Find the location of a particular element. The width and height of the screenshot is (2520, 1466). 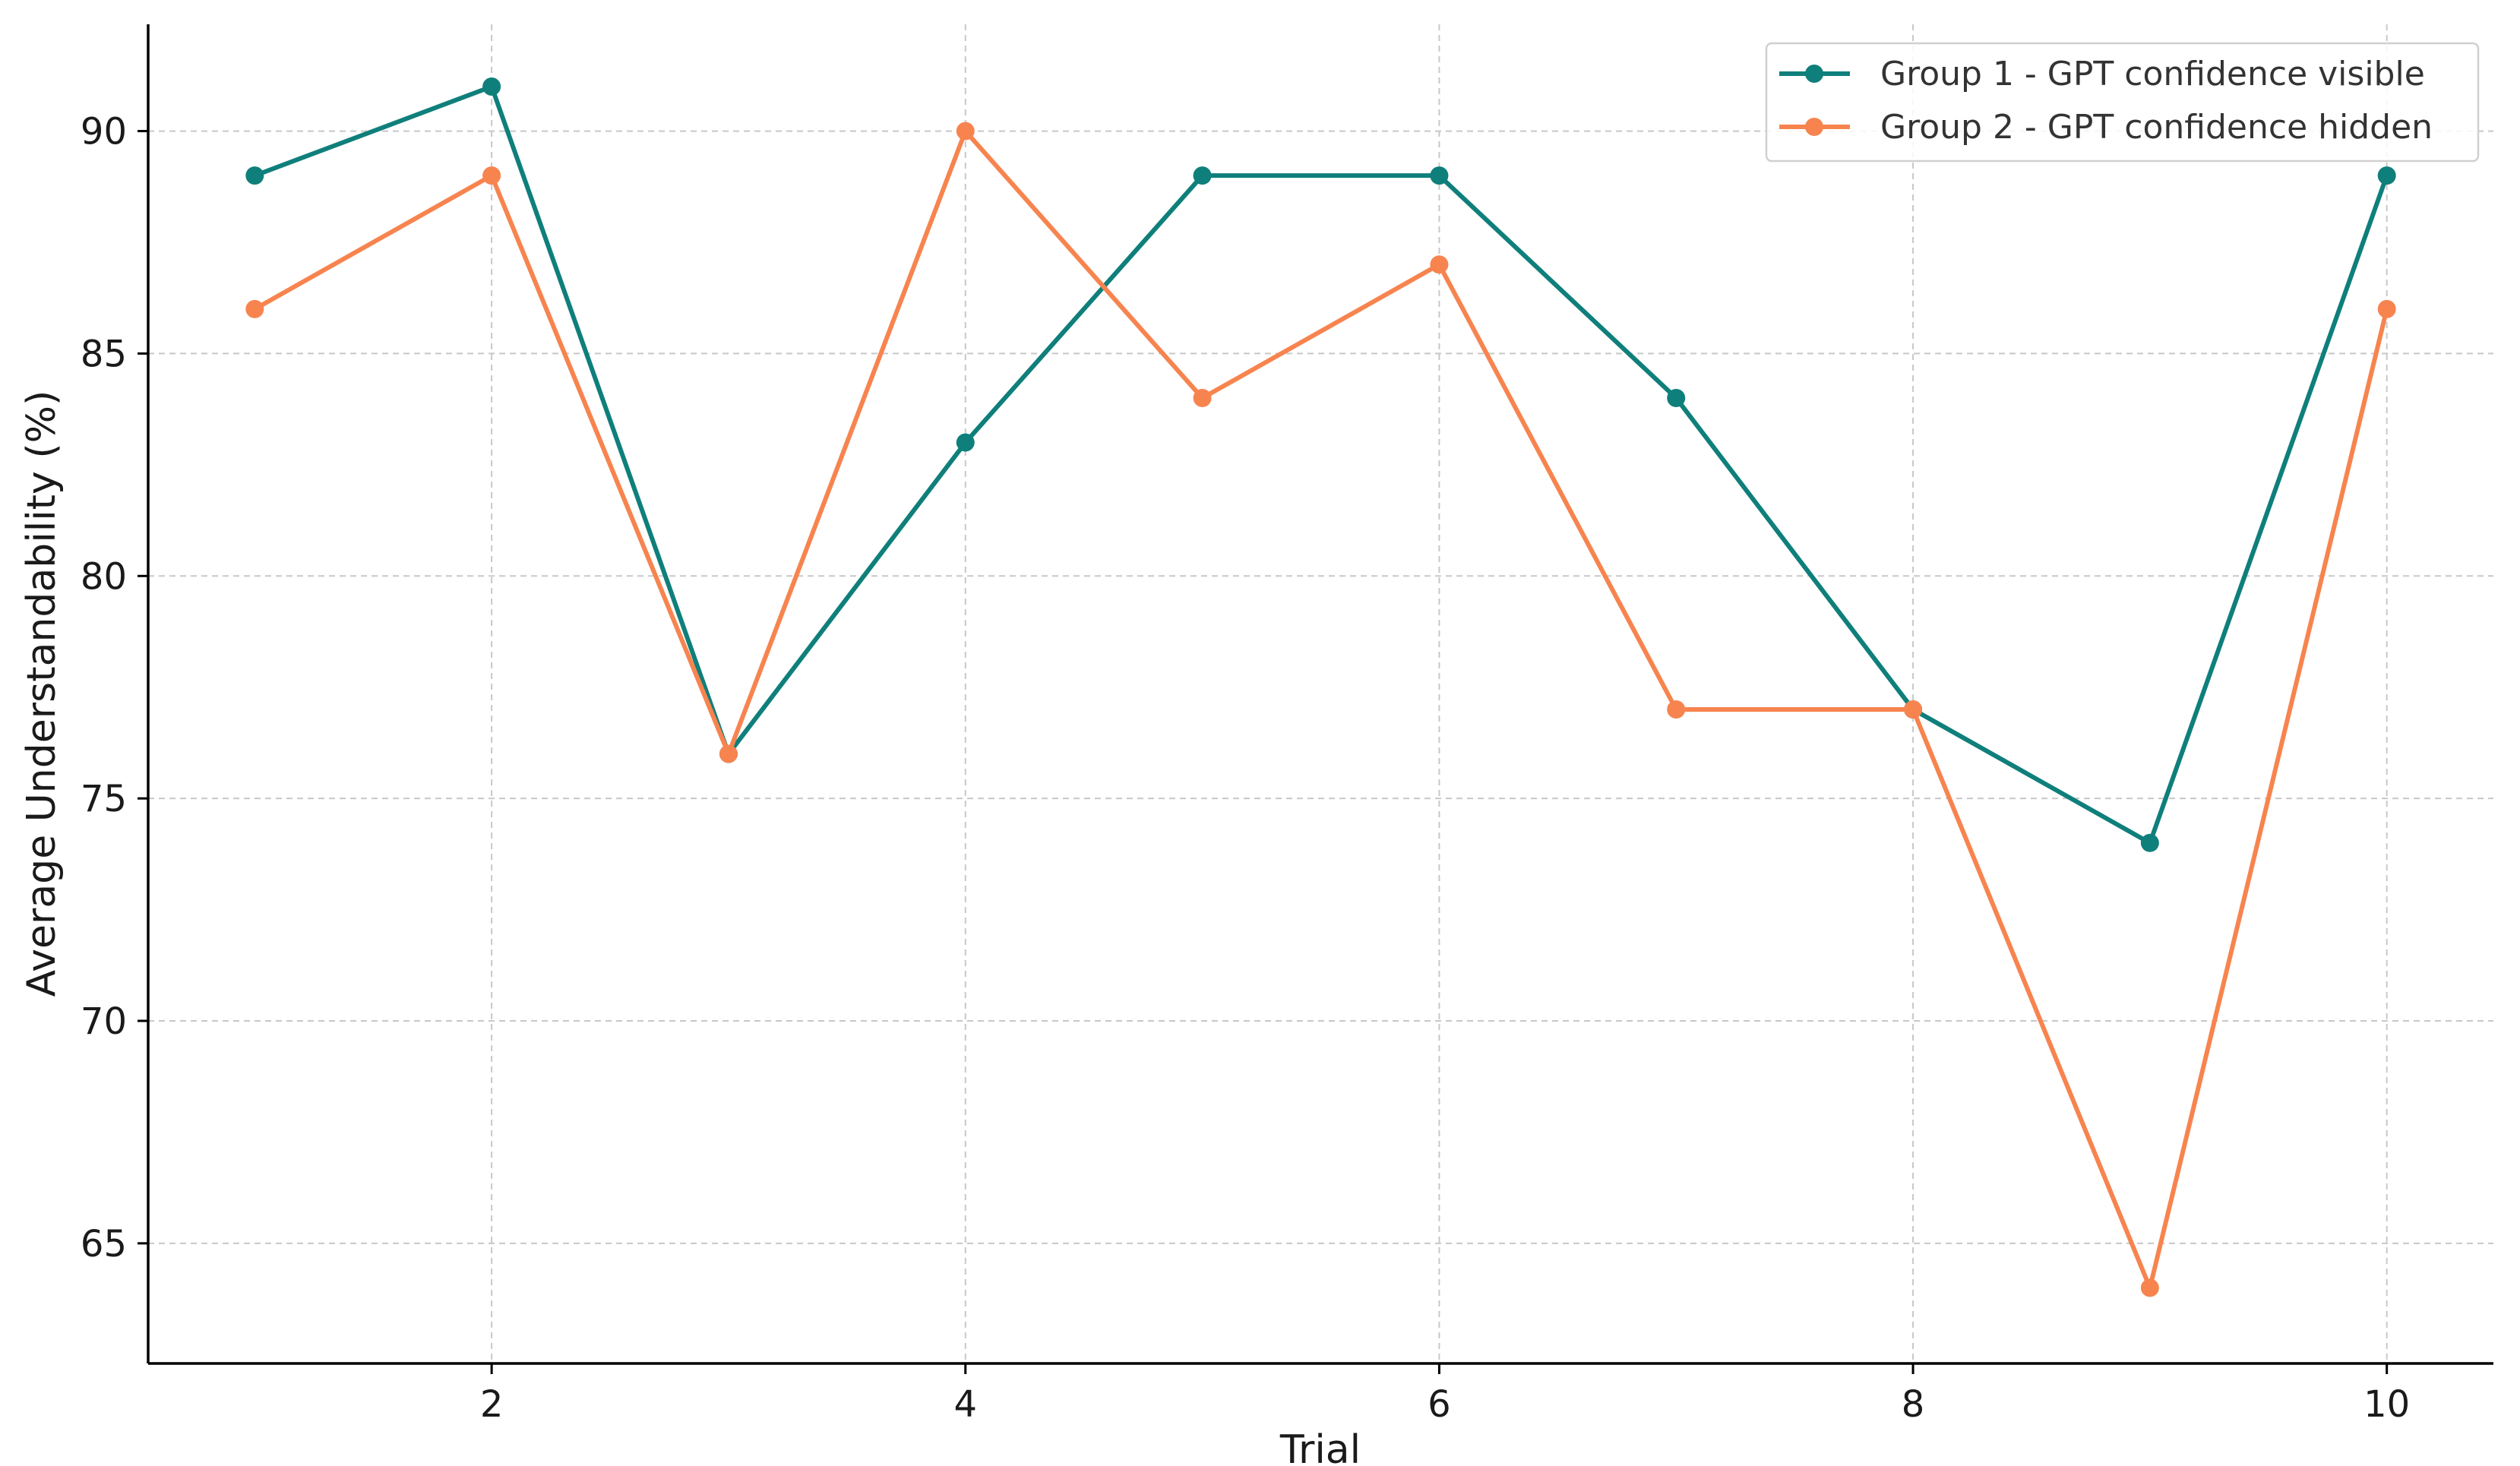

y-tick-label: 70 is located at coordinates (104, 1021).